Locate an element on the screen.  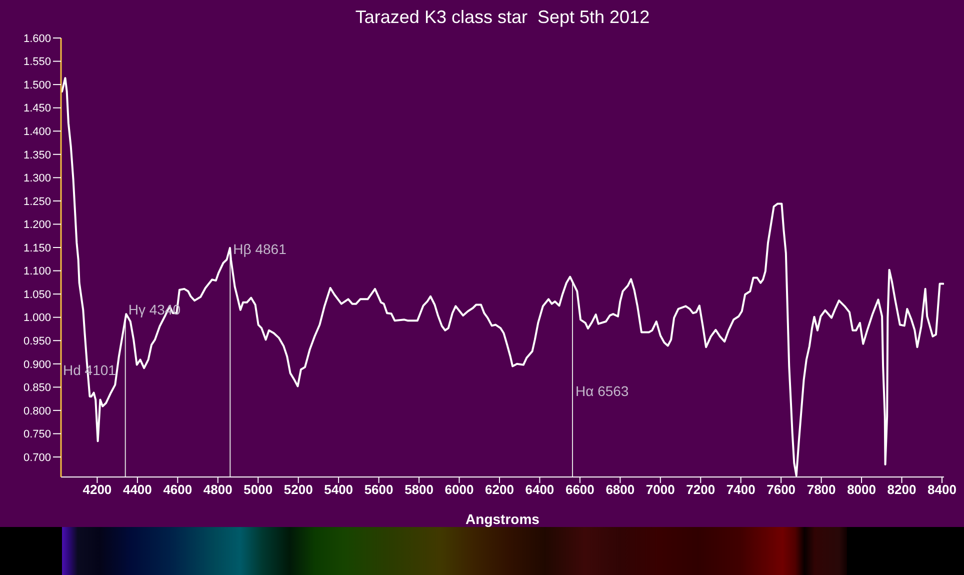
y-tick-label: 1.600 is located at coordinates (37, 38).